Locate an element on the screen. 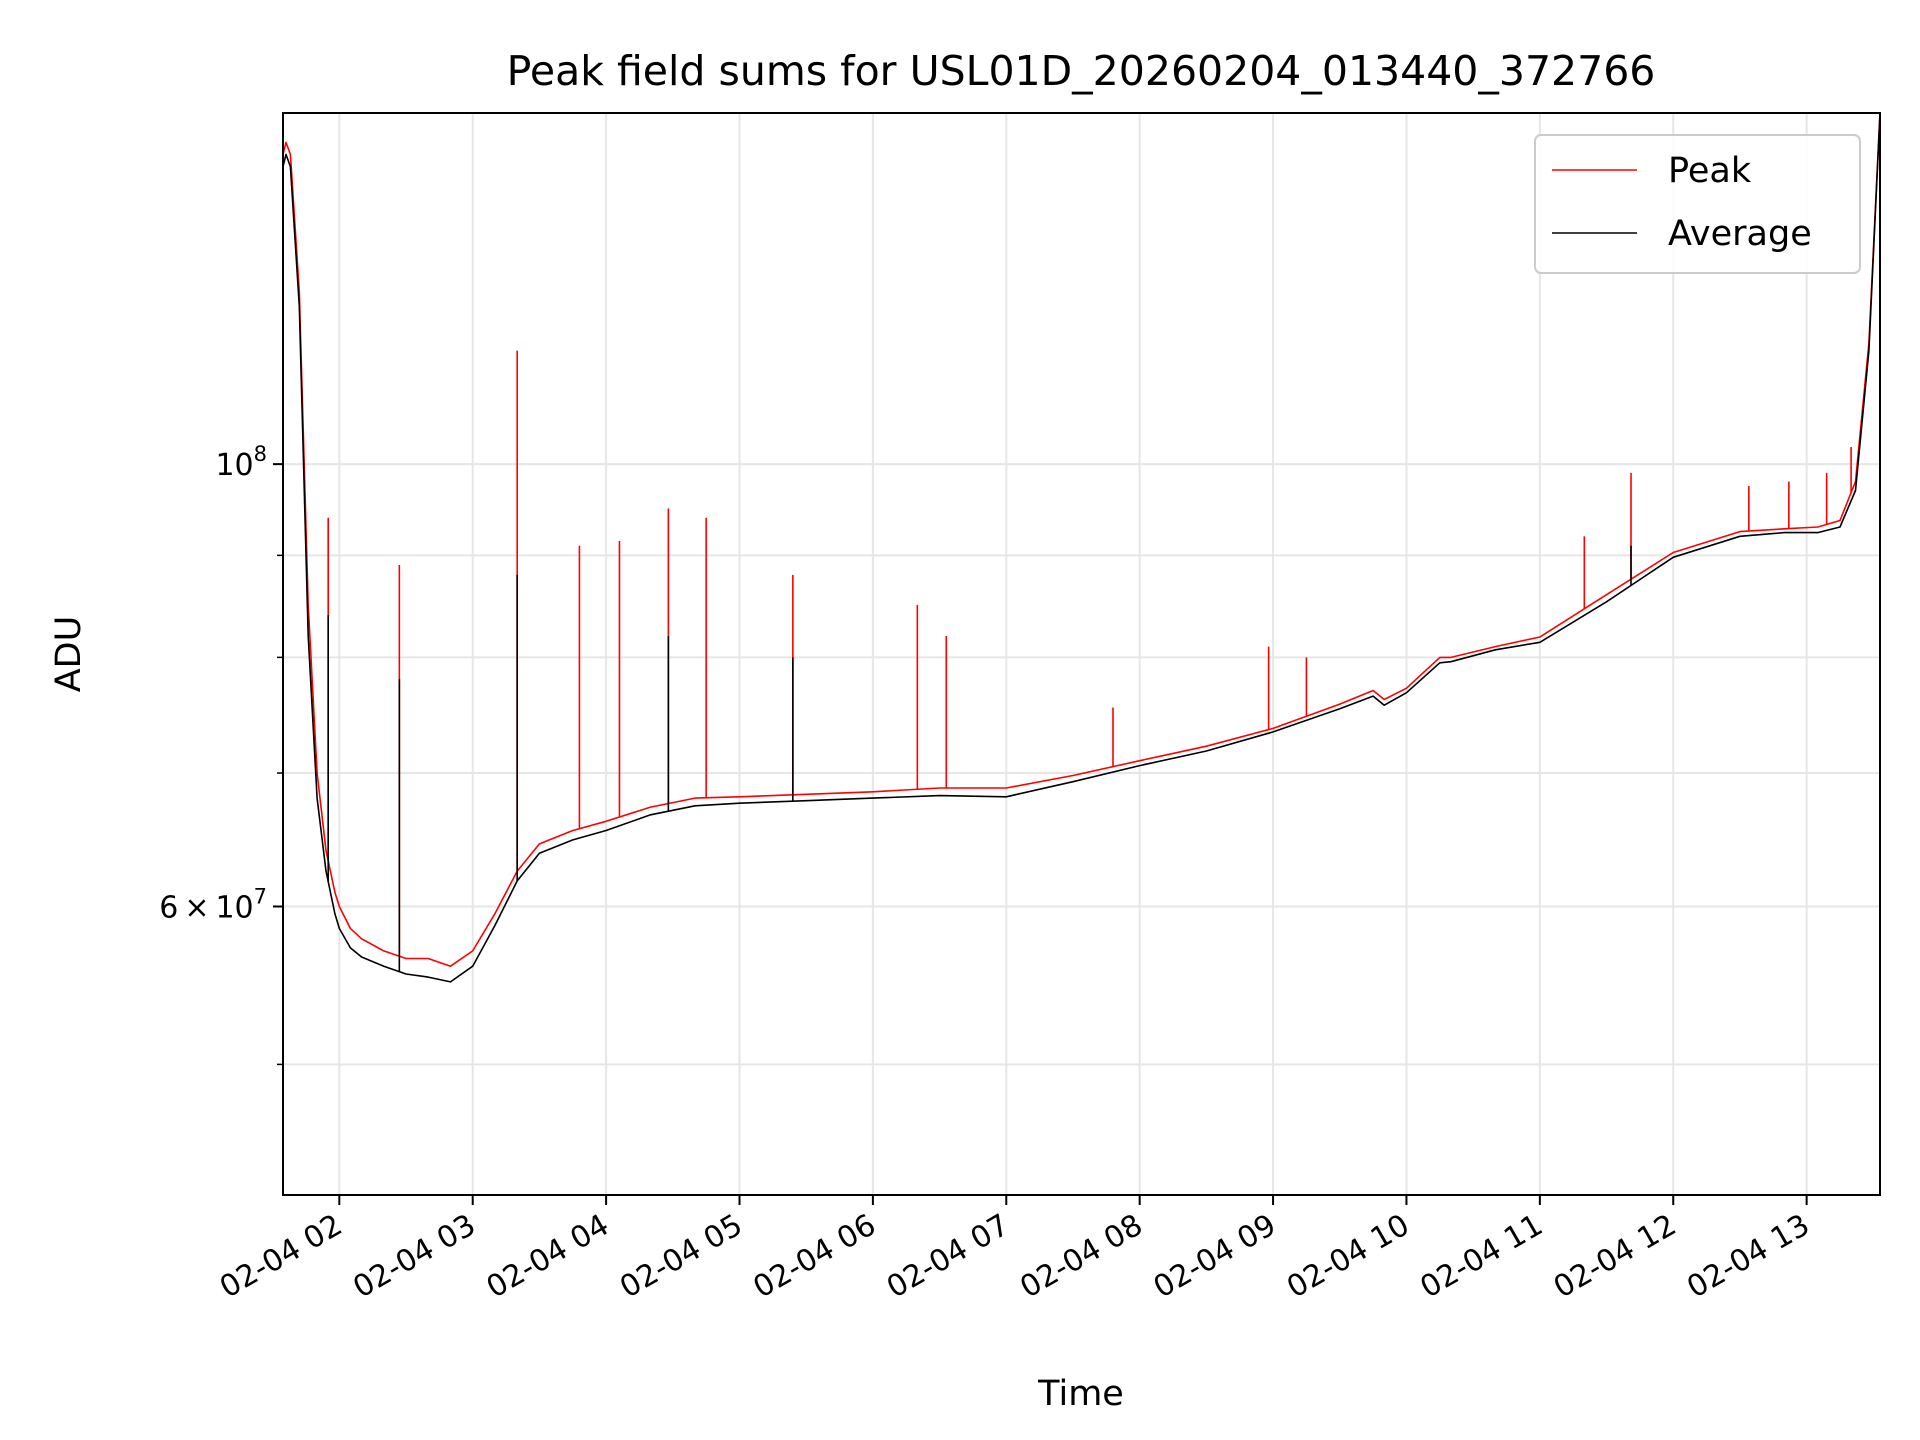 Image resolution: width=1920 pixels, height=1440 pixels. y-tick-label: 6 × 10⁷ is located at coordinates (213, 904).